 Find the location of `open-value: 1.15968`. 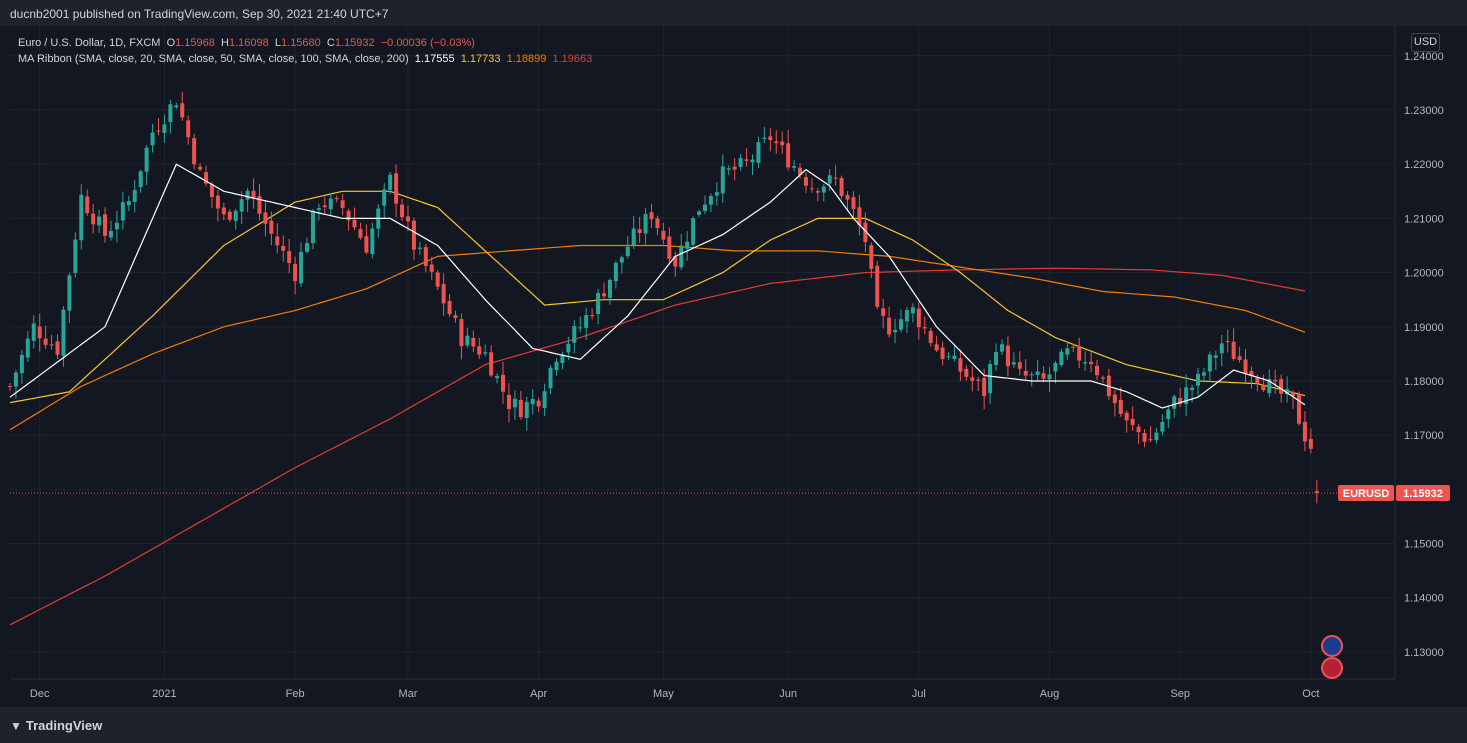

open-value: 1.15968 is located at coordinates (195, 43).